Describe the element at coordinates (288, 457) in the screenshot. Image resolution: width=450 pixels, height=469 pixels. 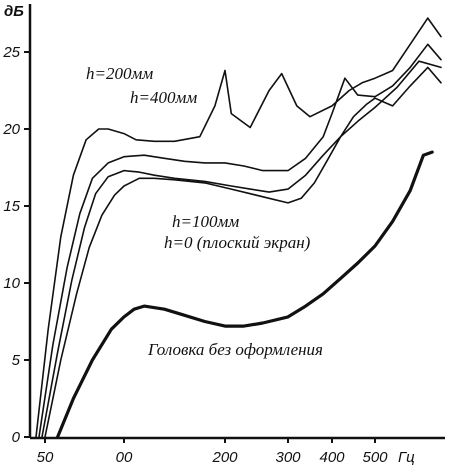
I see `x-tick-label-300: 300` at that location.